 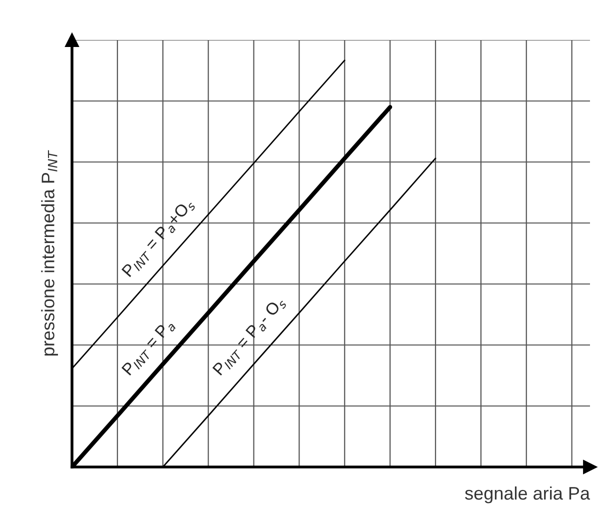 What do you see at coordinates (250, 336) in the screenshot?
I see `text: P$_{INT}$ = P$_{a}$- O$_{s}$` at bounding box center [250, 336].